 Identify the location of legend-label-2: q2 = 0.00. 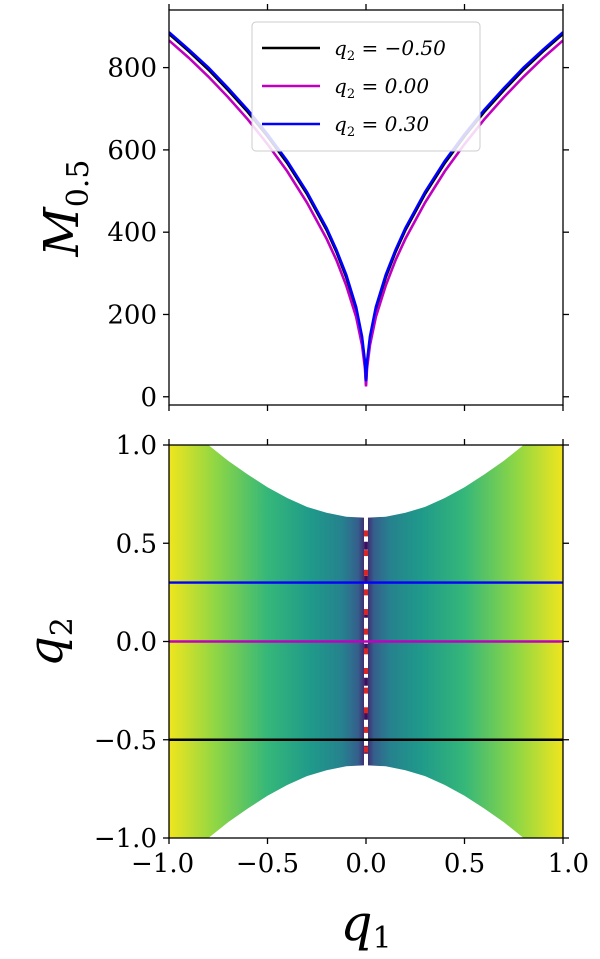
(381, 88).